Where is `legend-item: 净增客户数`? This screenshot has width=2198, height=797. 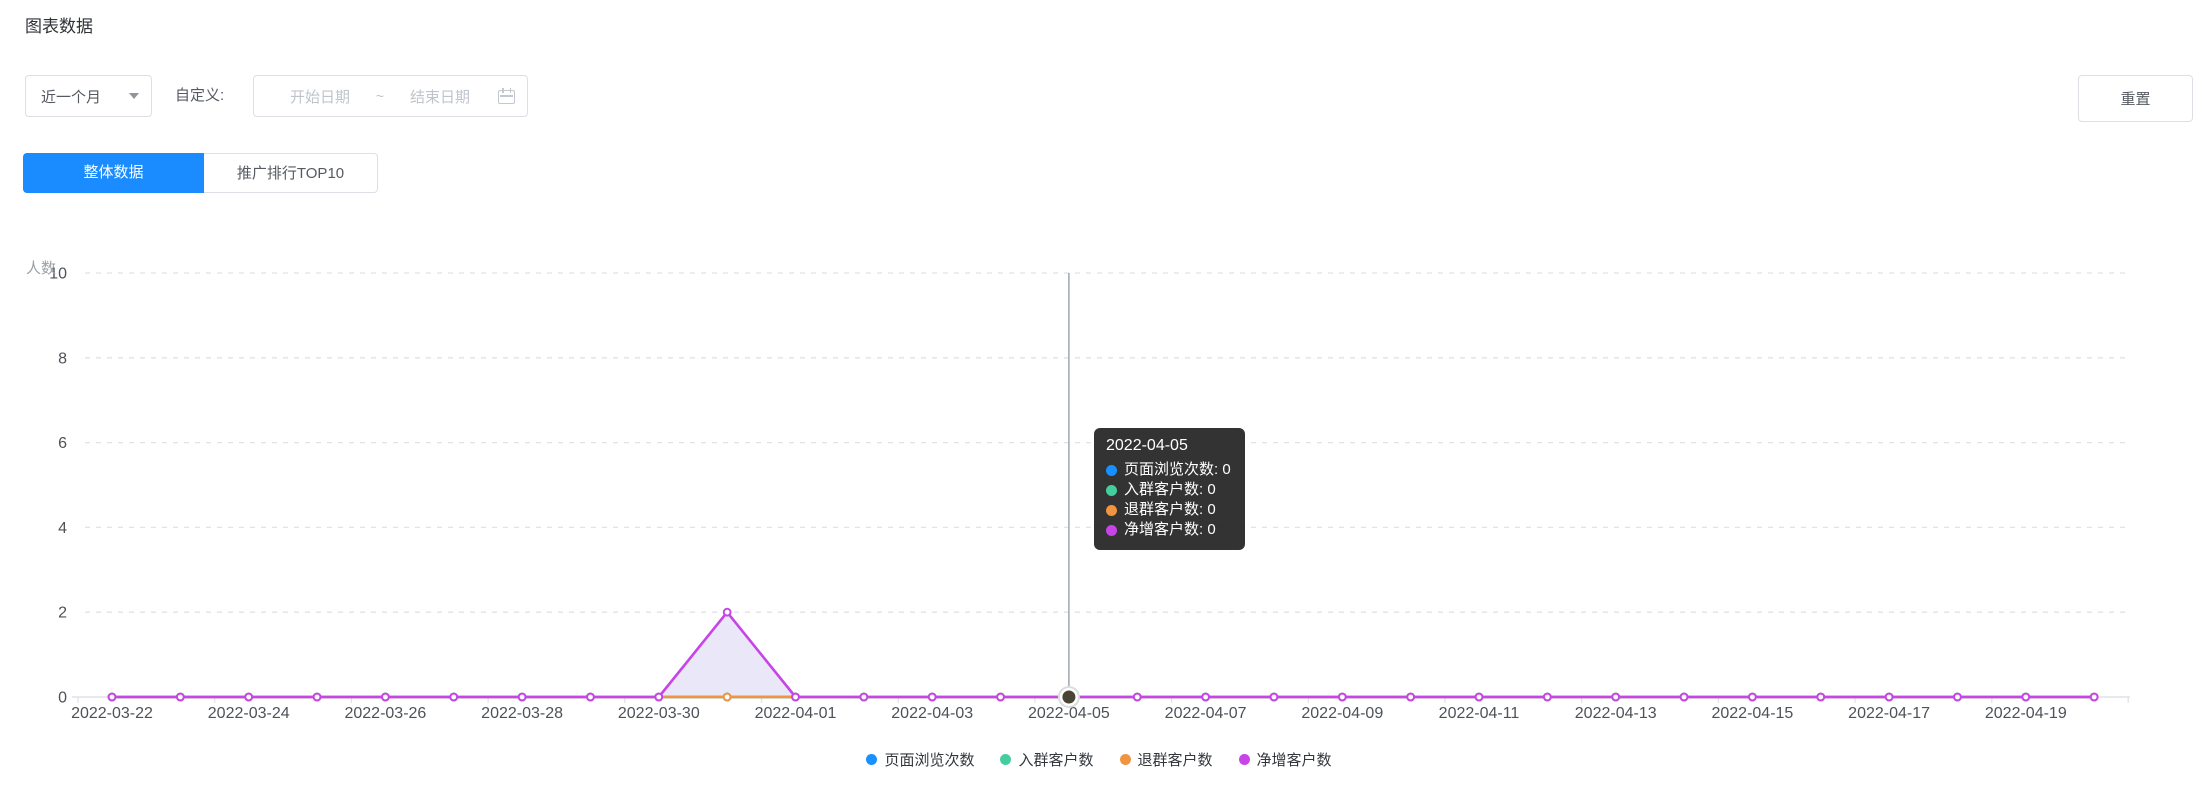
legend-item: 净增客户数 is located at coordinates (1285, 759).